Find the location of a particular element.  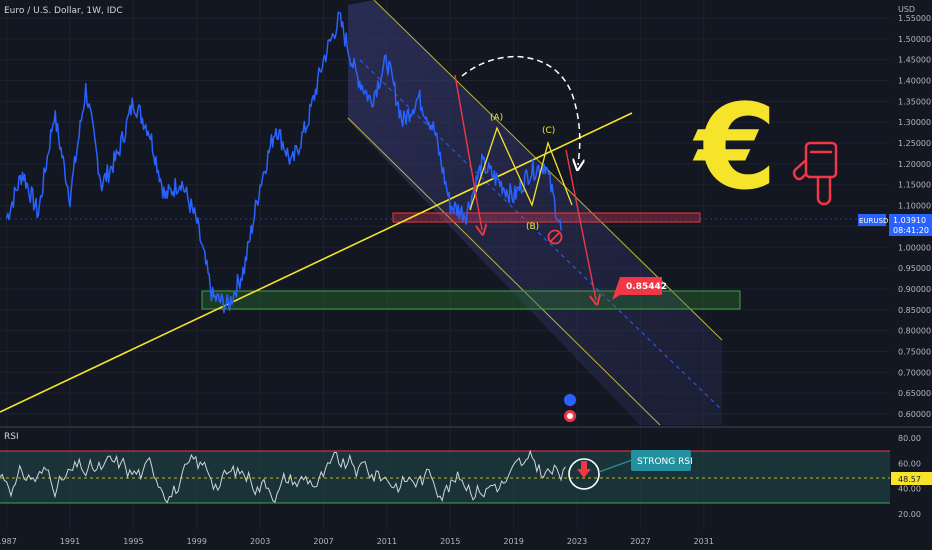

price-tick-label: 1.45000 is located at coordinates (914, 60).